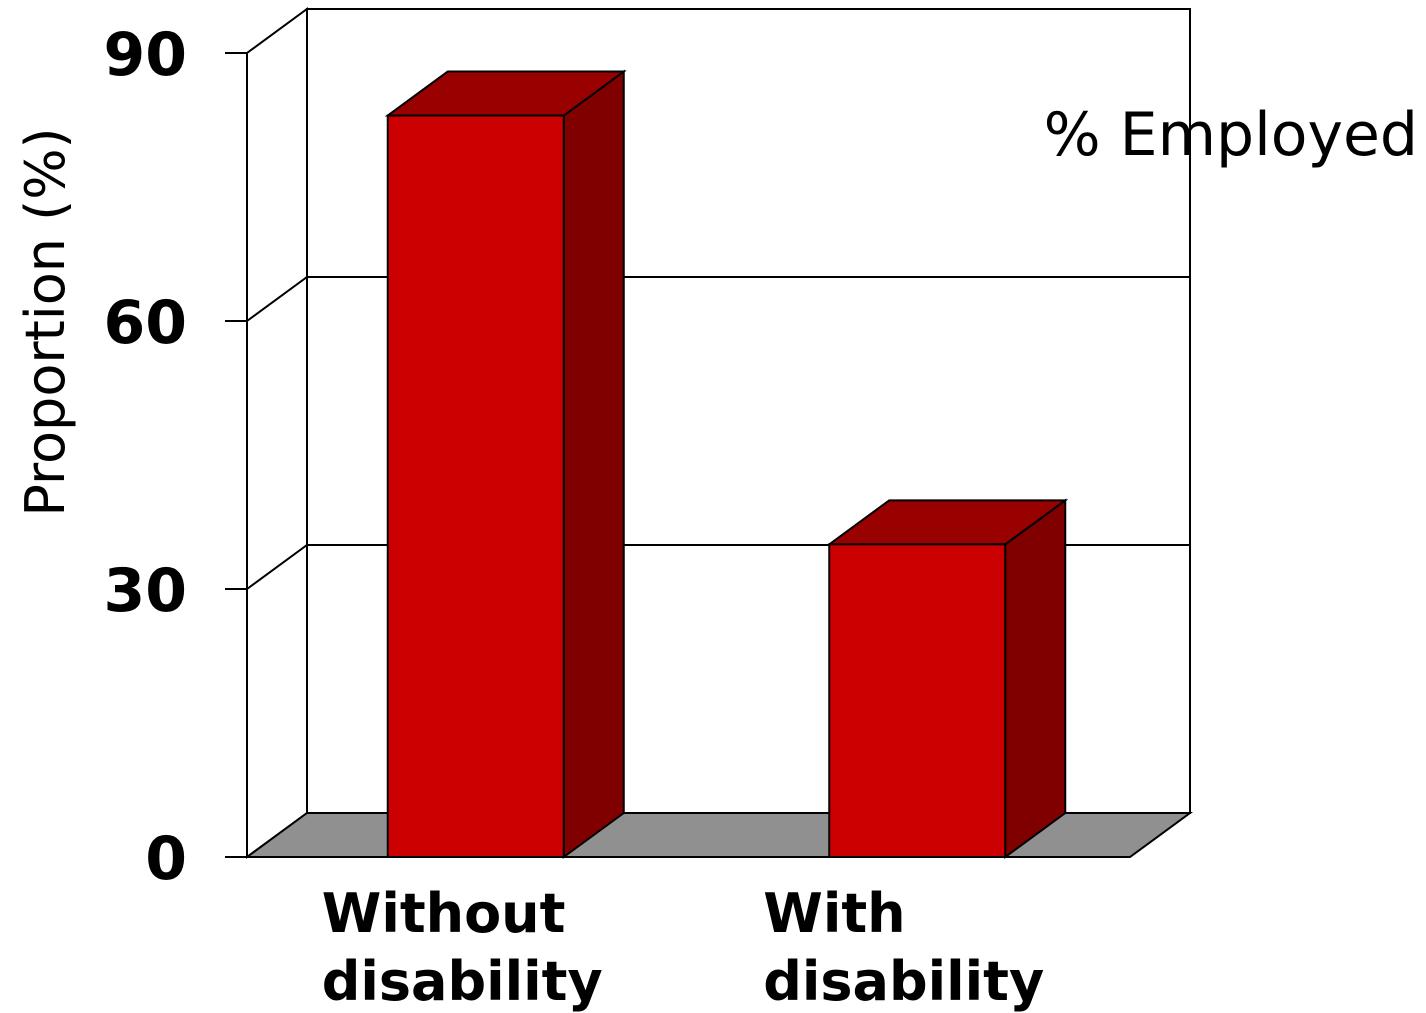  Describe the element at coordinates (146, 55) in the screenshot. I see `y-tick-label: 90` at that location.